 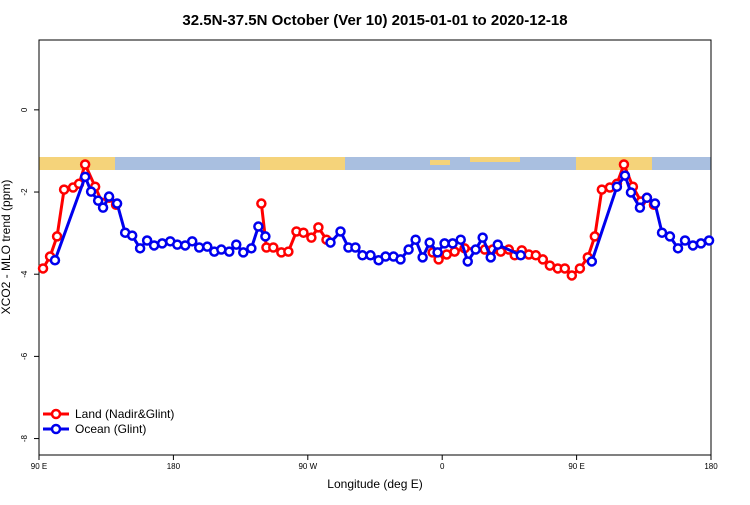 What do you see at coordinates (375, 163) in the screenshot?
I see `map-strip` at bounding box center [375, 163].